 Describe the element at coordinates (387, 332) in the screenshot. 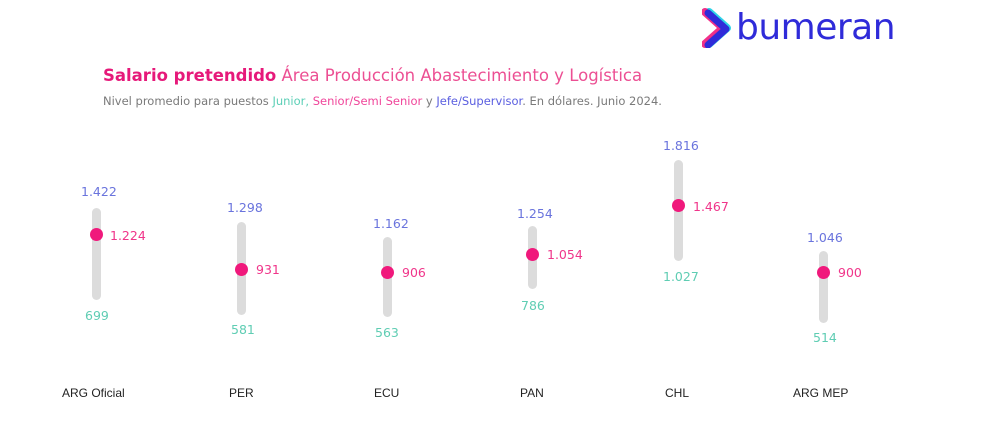

I see `junior-value: 563` at that location.